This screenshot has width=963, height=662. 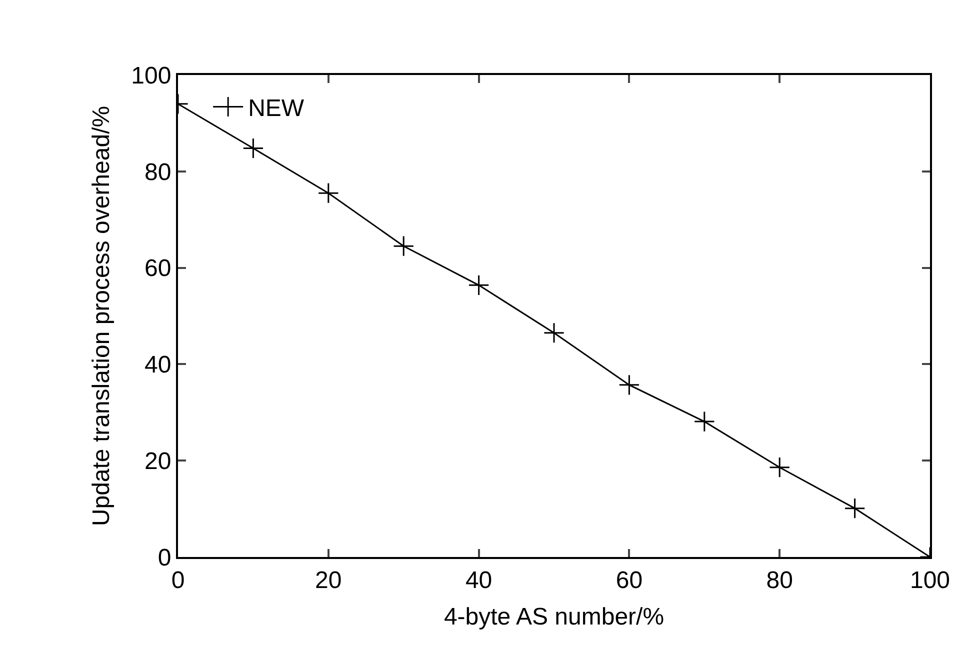 What do you see at coordinates (554, 617) in the screenshot?
I see `x-axis-title: 4-byte AS number/%` at bounding box center [554, 617].